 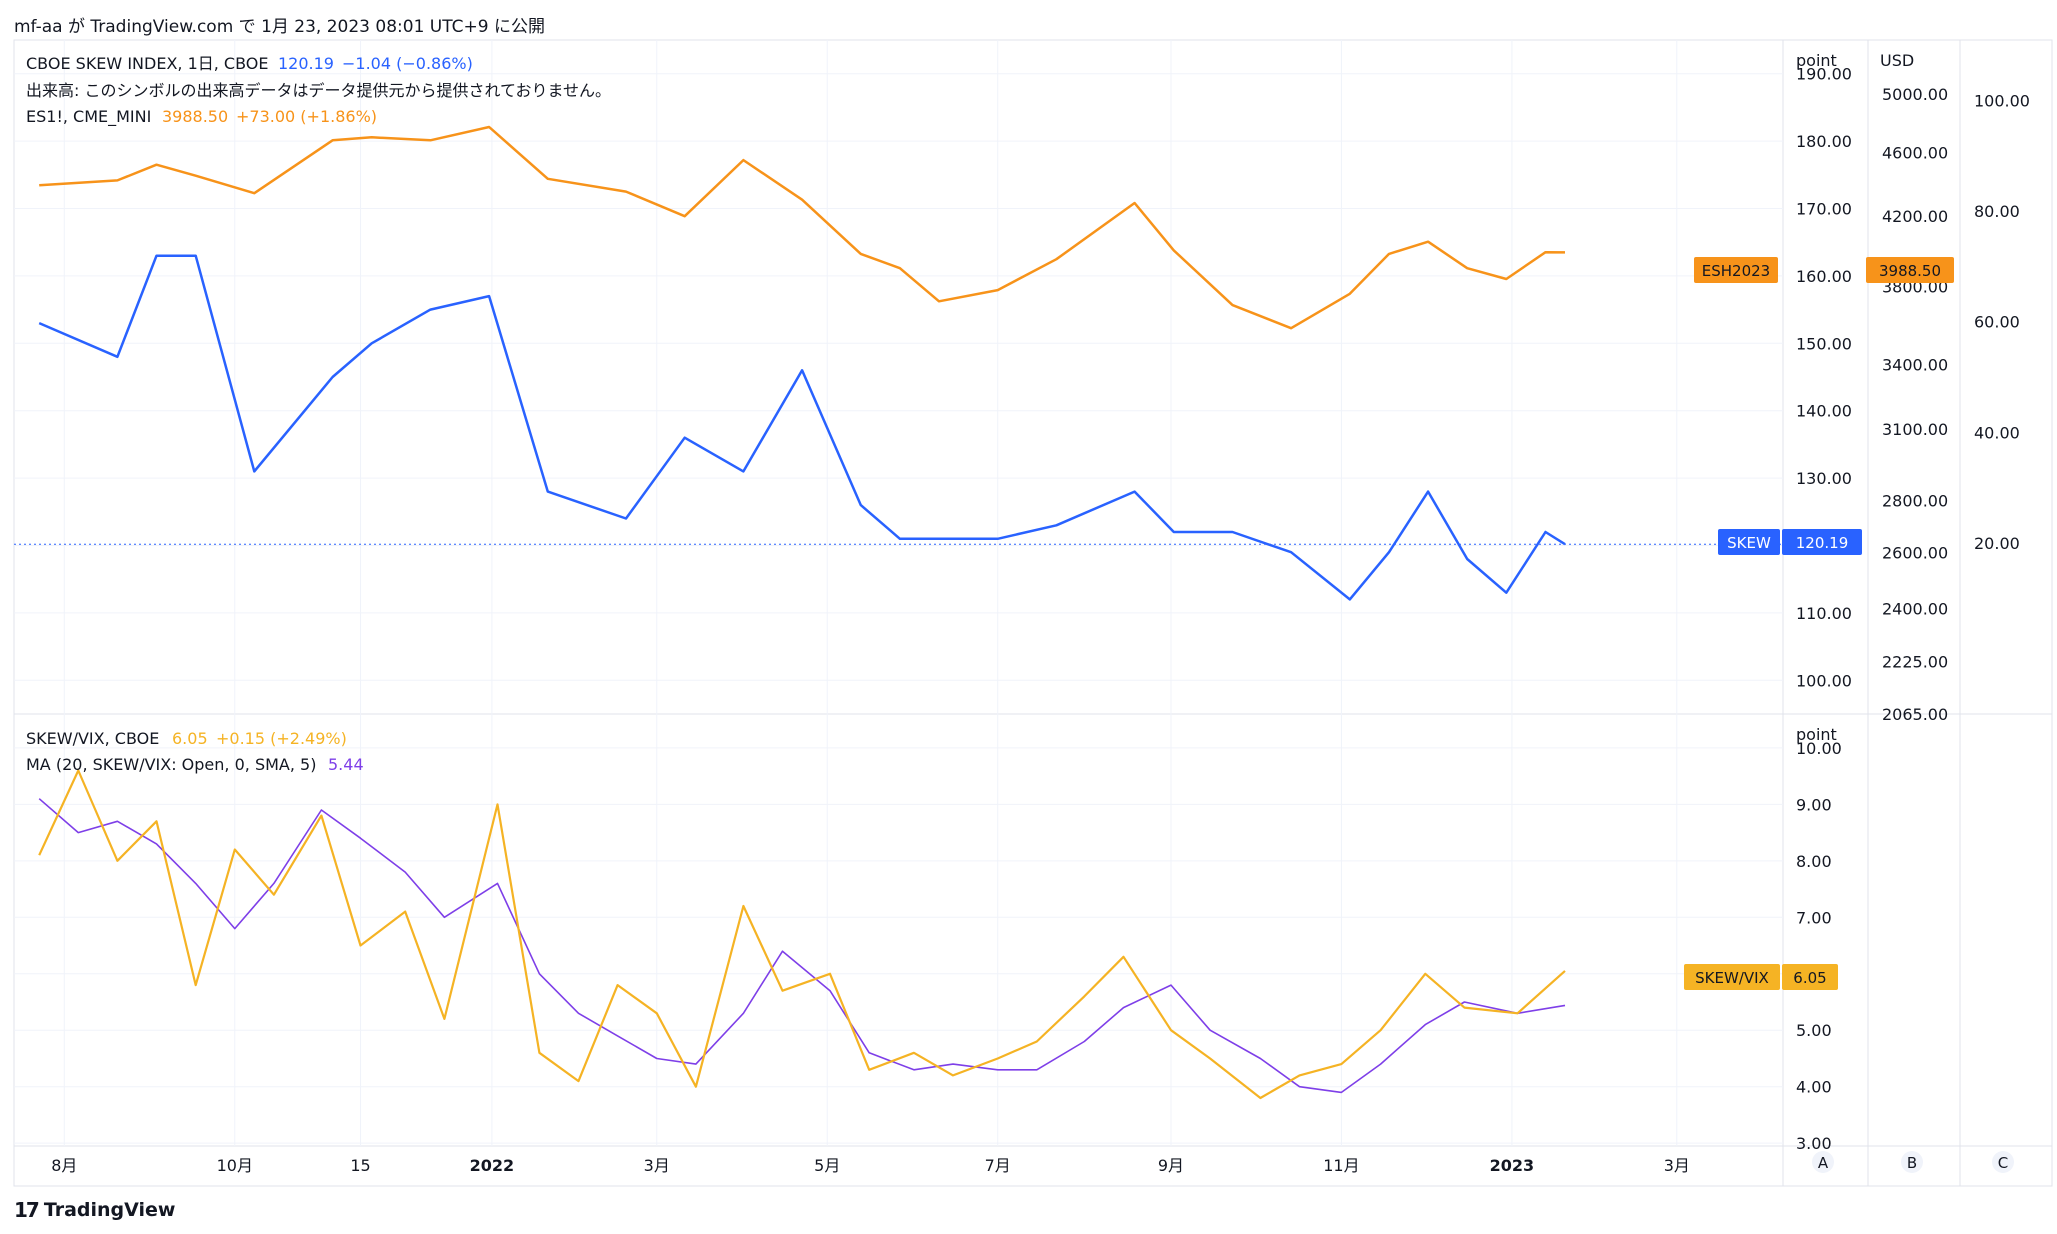 I want to click on scale-button-c-label: C, so click(x=2003, y=1163).